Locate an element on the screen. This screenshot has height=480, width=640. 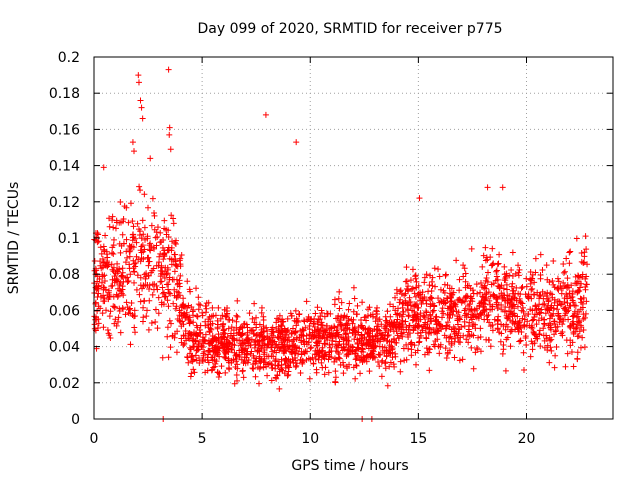
x-tick-label: 10 is located at coordinates (310, 439).